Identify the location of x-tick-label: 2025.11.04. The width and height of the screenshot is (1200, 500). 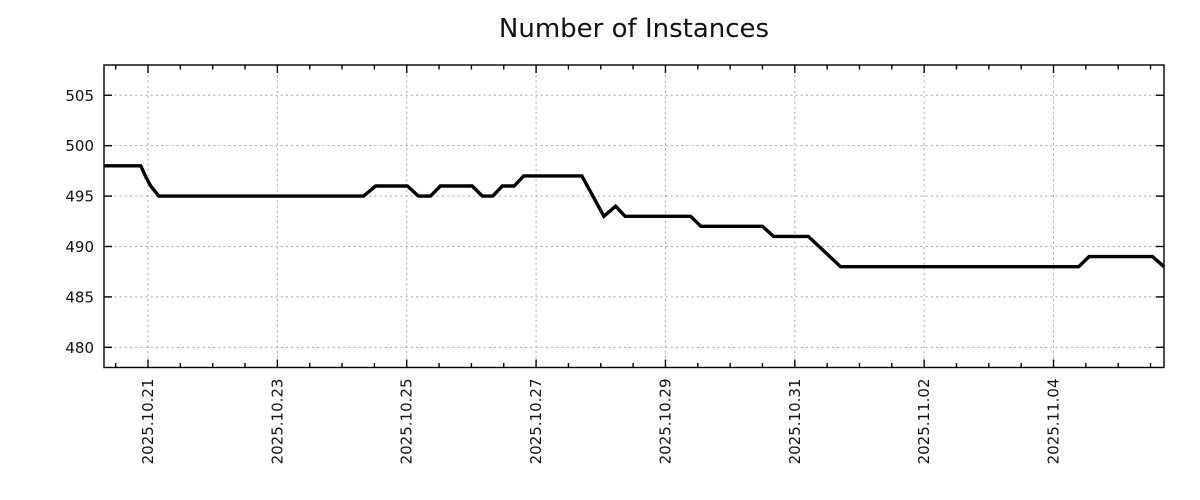
(1054, 422).